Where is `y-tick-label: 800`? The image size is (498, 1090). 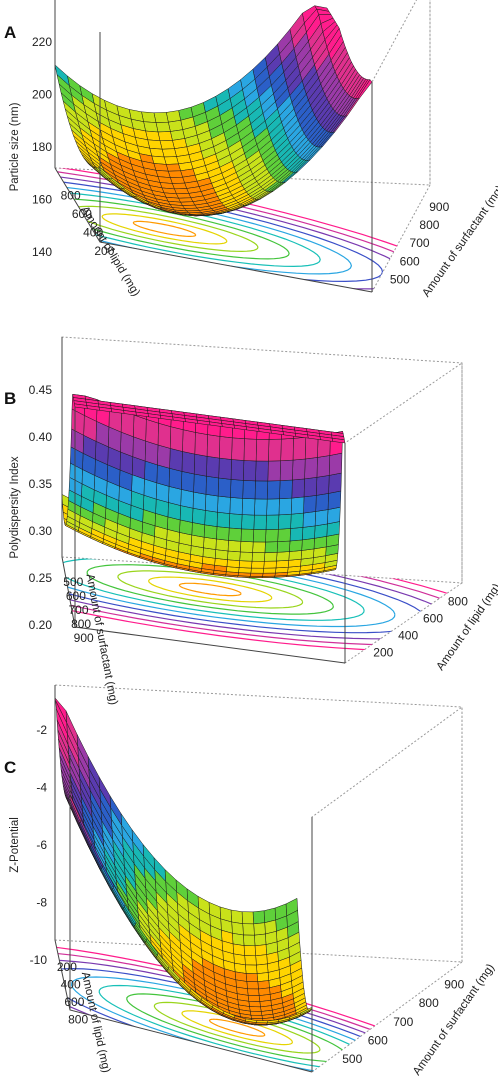
y-tick-label: 800 is located at coordinates (458, 602).